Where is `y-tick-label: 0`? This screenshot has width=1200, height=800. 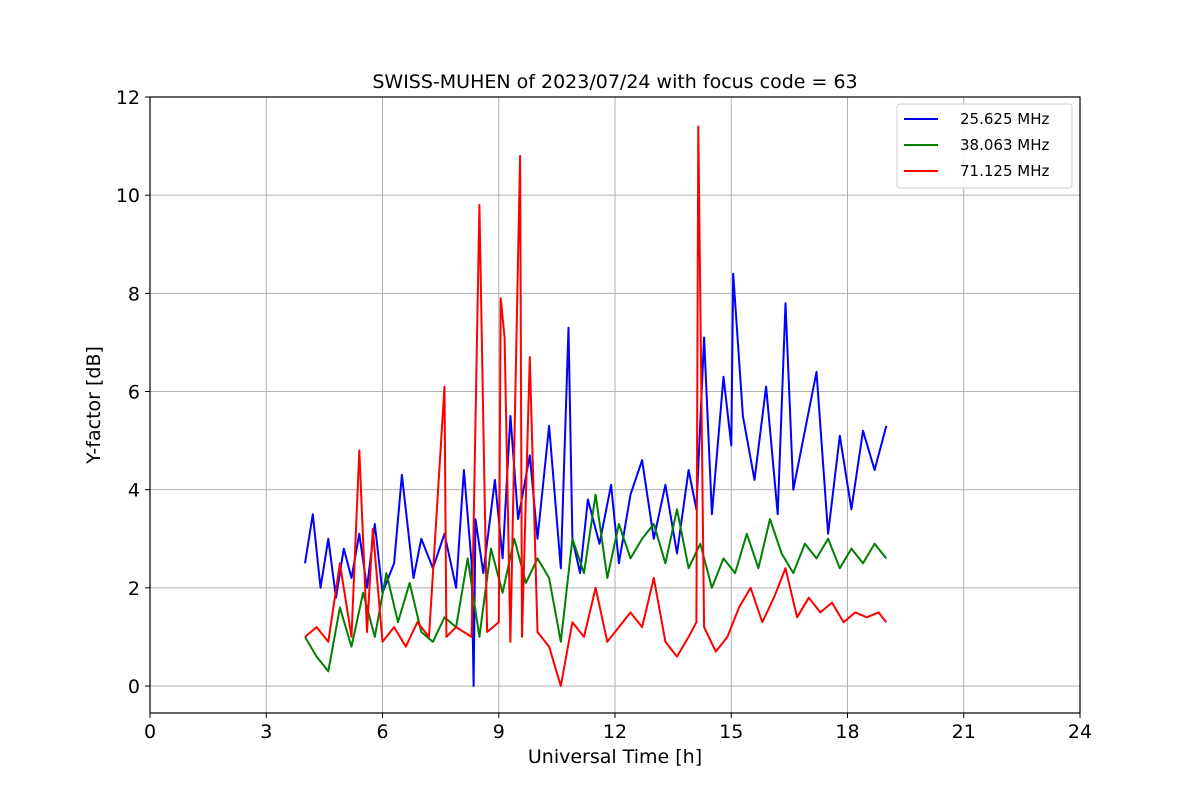 y-tick-label: 0 is located at coordinates (134, 687).